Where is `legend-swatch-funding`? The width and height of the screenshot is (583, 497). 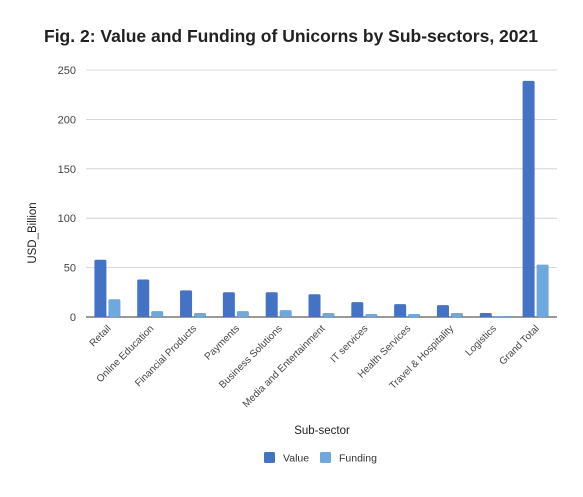
legend-swatch-funding is located at coordinates (325, 457).